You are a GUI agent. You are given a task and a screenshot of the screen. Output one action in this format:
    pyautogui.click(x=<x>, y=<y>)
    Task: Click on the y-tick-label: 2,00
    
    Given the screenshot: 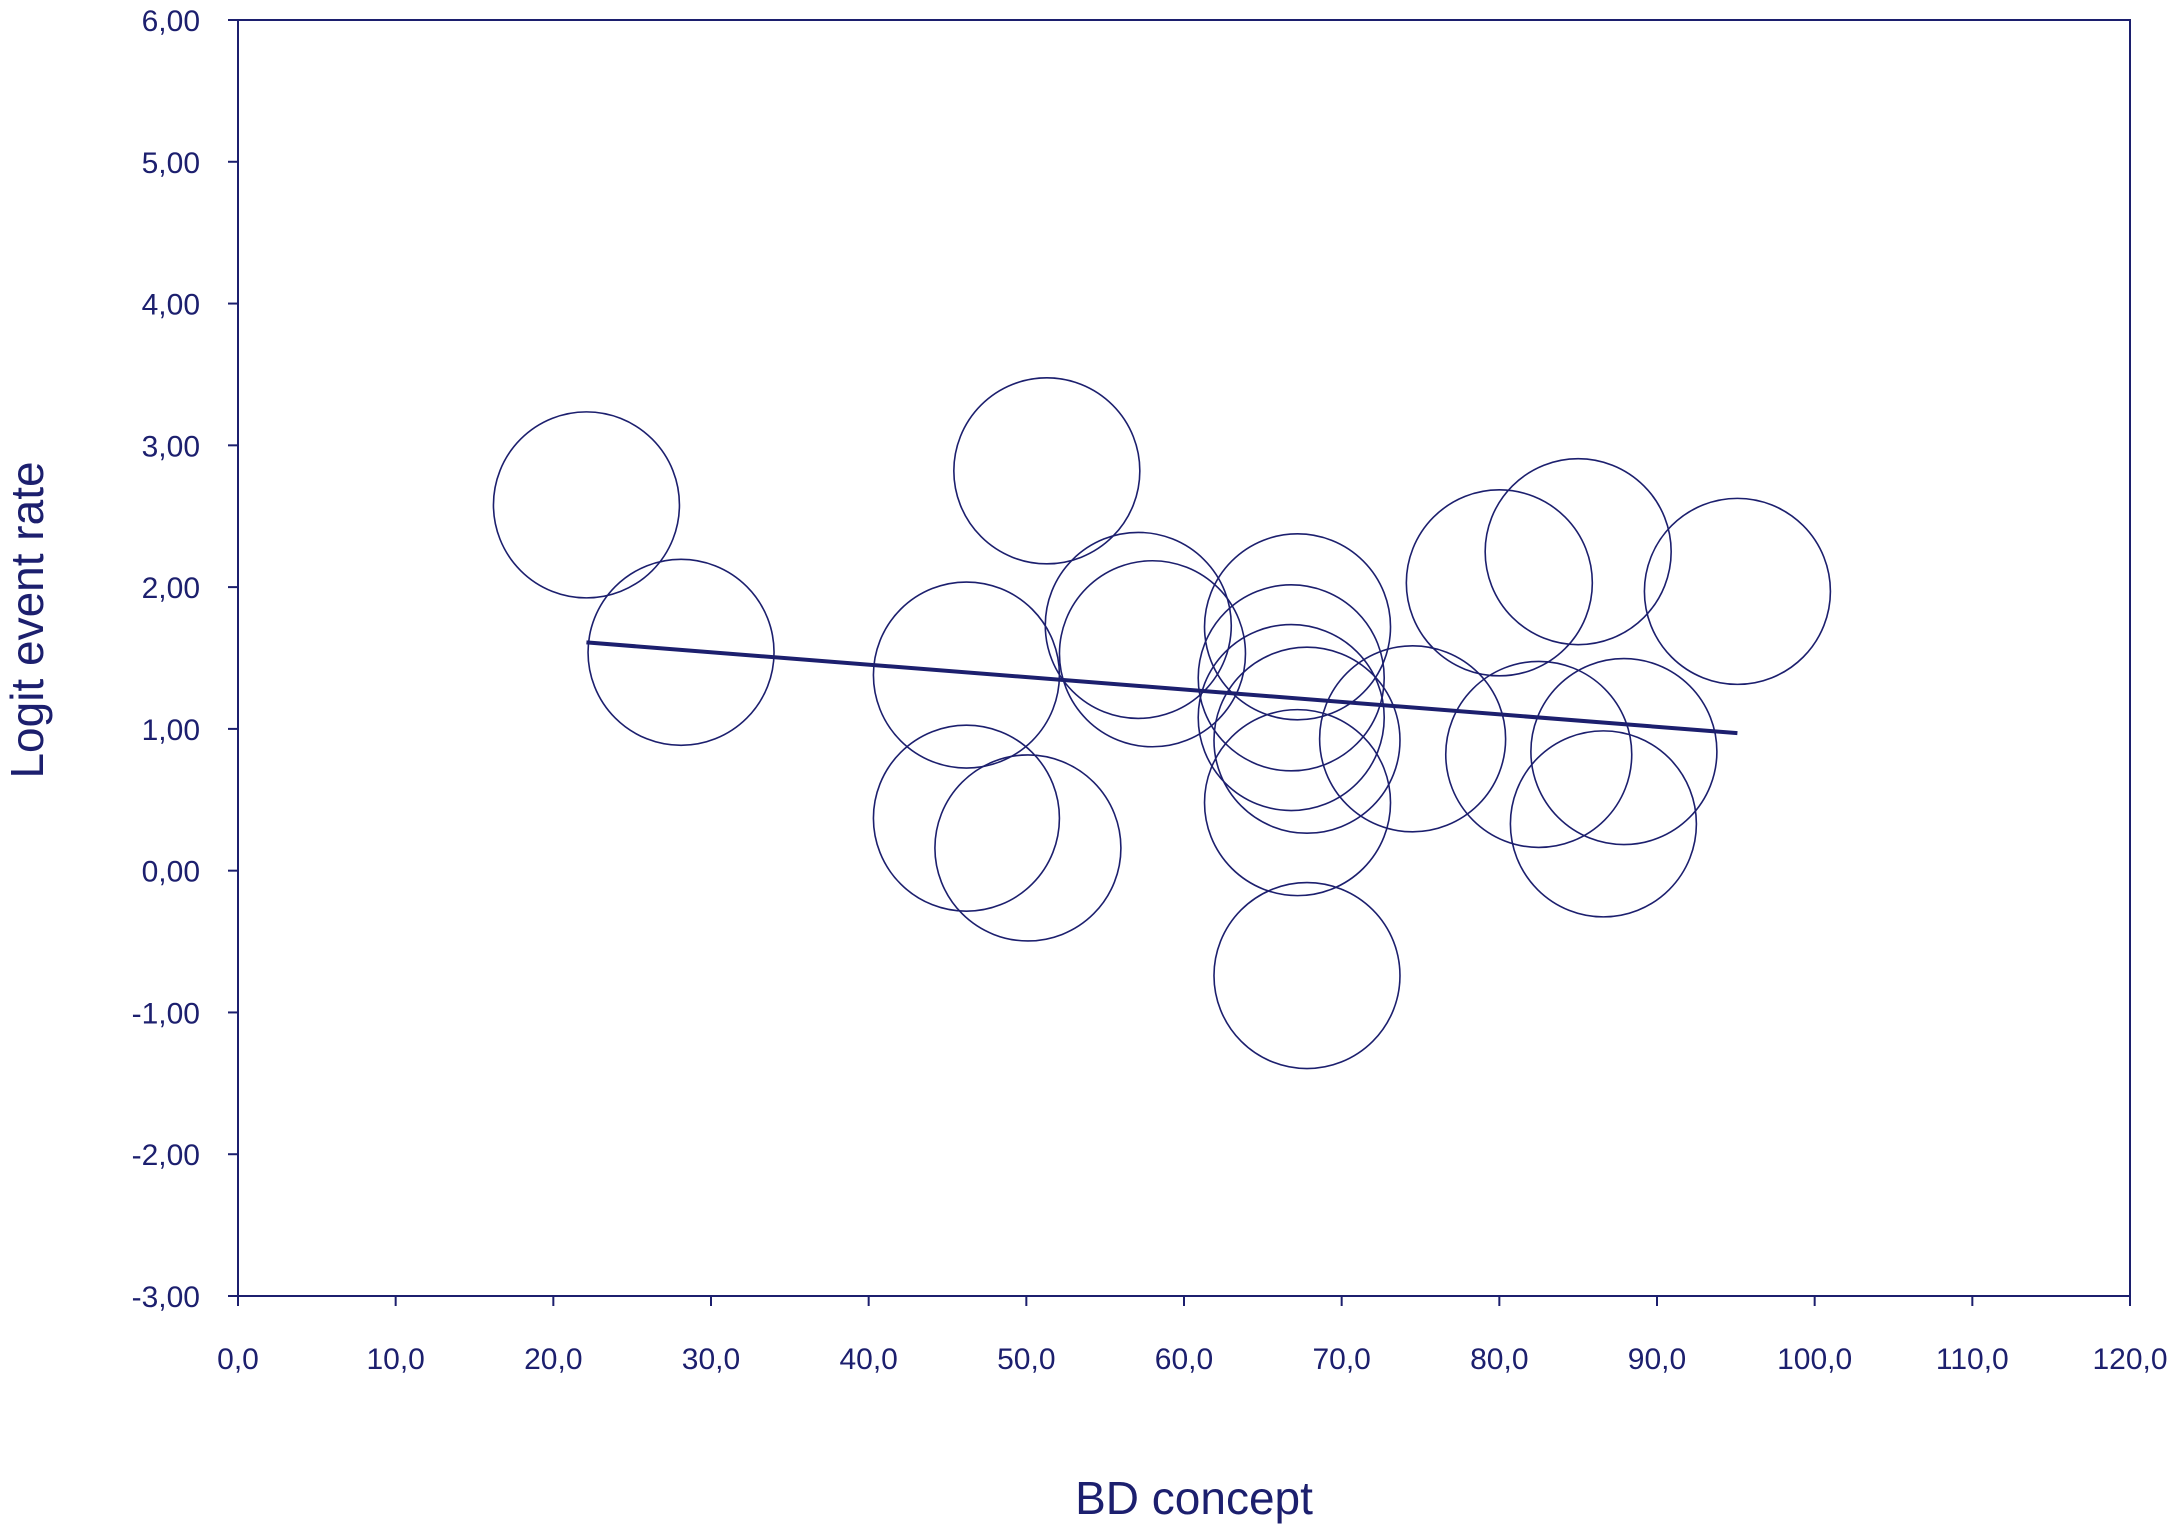 What is the action you would take?
    pyautogui.click(x=171, y=588)
    